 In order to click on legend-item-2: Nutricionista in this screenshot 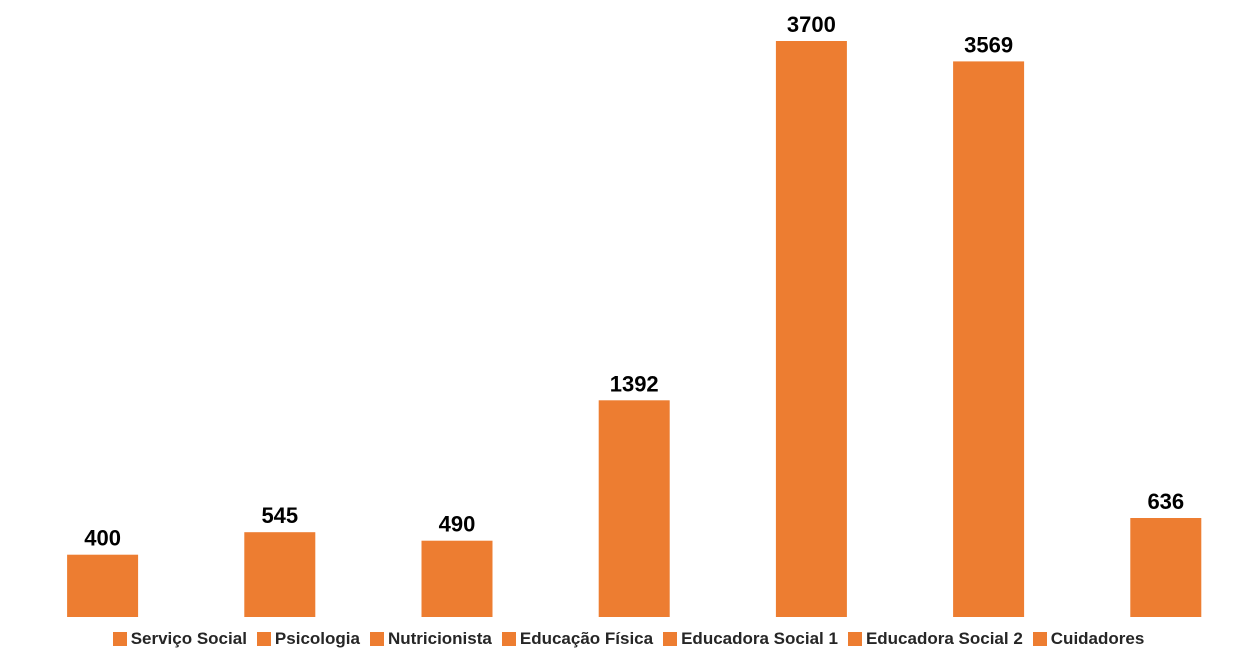, I will do `click(430, 639)`.